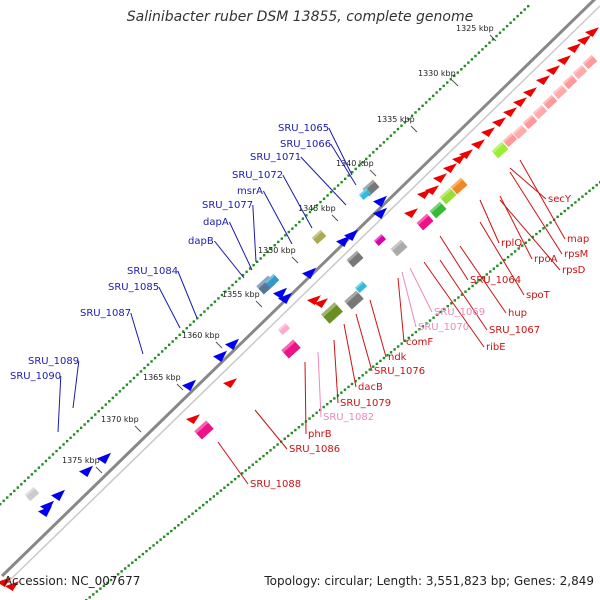 This screenshot has width=600, height=600. Describe the element at coordinates (419, 342) in the screenshot. I see `reverse-gene-label: comF` at that location.